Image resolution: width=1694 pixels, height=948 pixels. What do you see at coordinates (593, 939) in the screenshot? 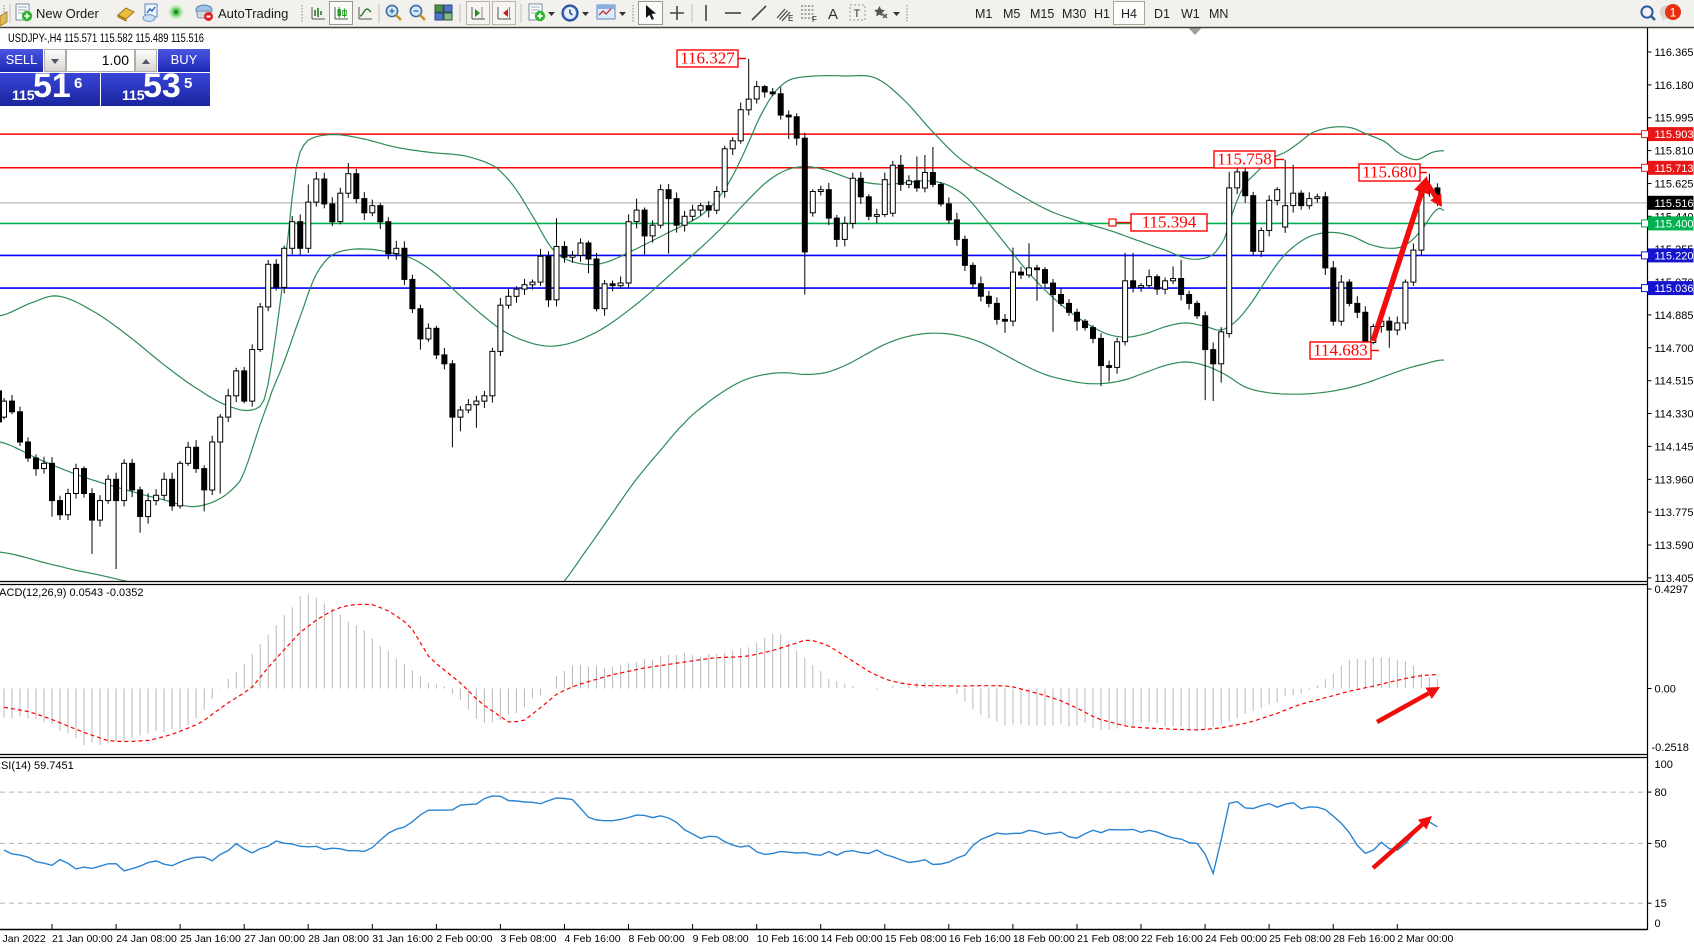
I see `svg-text: 4 Feb 16:00` at bounding box center [593, 939].